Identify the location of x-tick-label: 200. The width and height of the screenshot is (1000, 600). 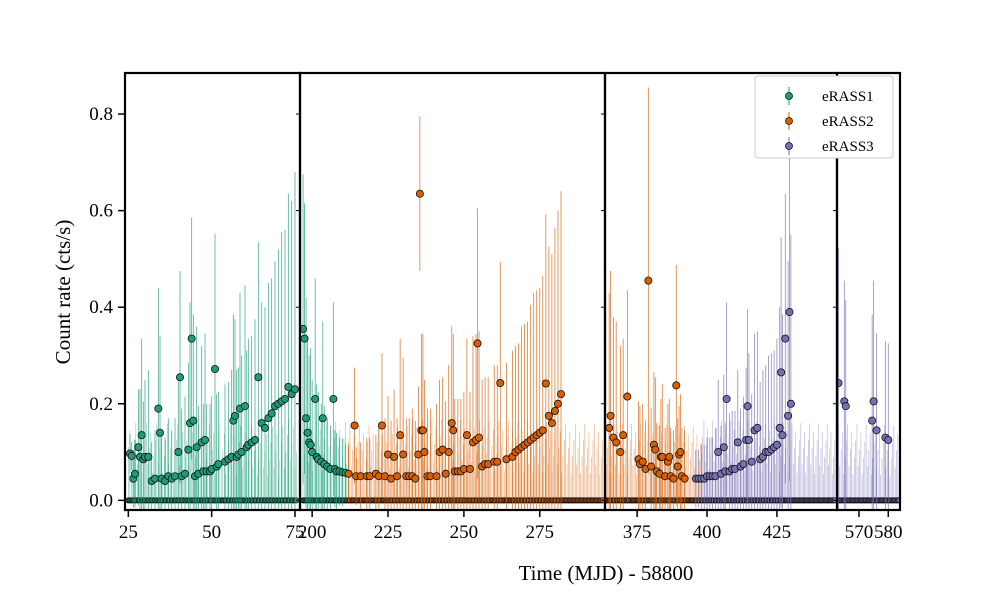
(312, 532).